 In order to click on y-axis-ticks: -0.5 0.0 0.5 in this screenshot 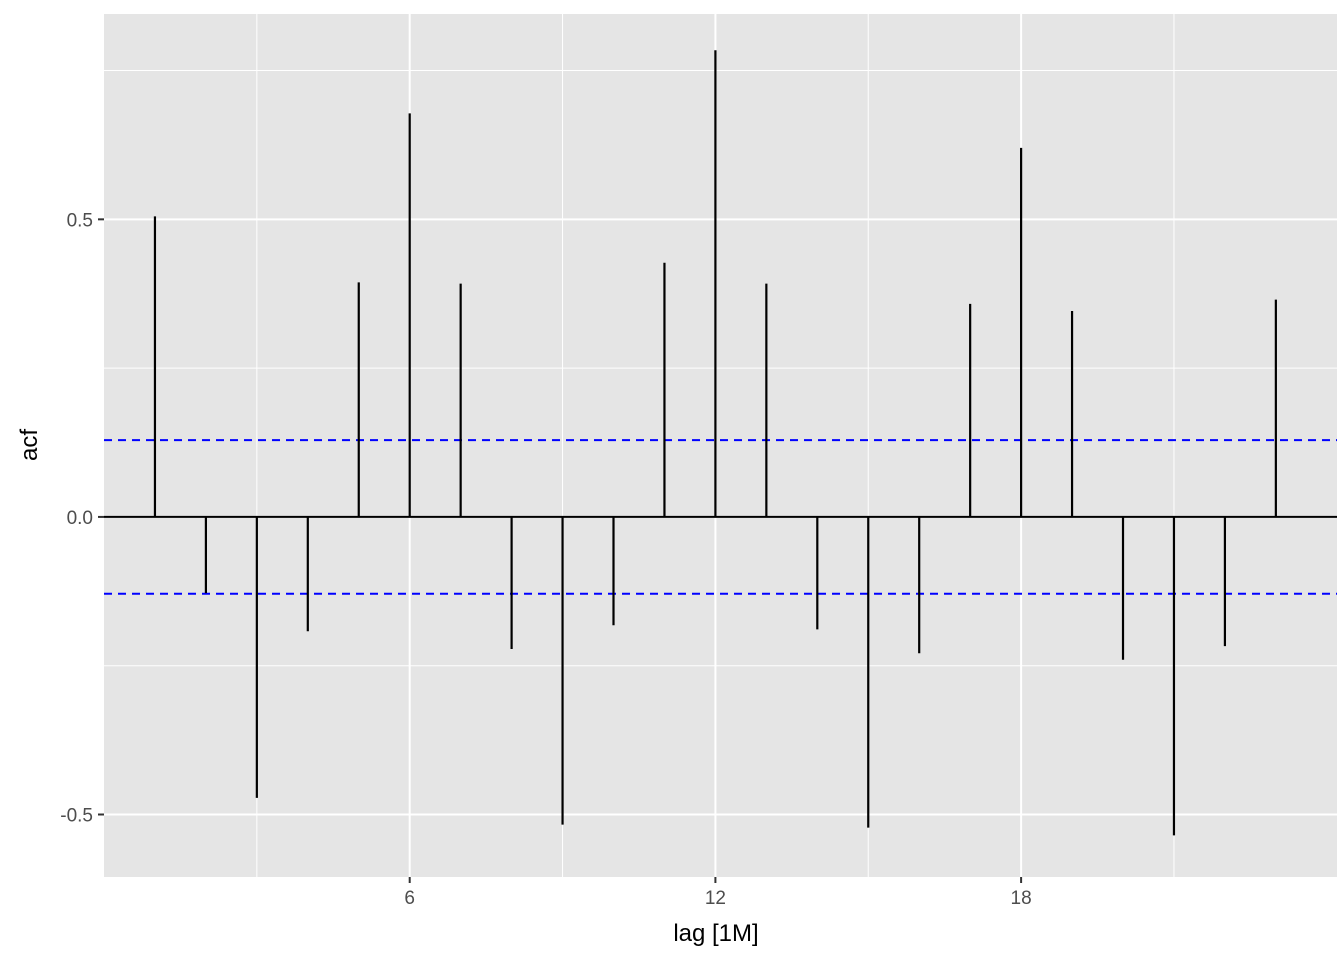, I will do `click(82, 518)`.